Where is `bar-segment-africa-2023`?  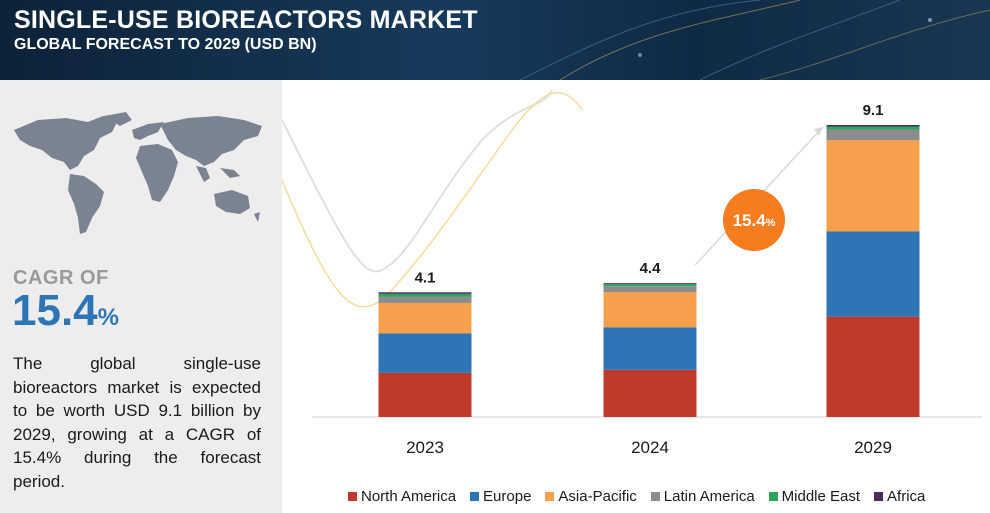 bar-segment-africa-2023 is located at coordinates (425, 293).